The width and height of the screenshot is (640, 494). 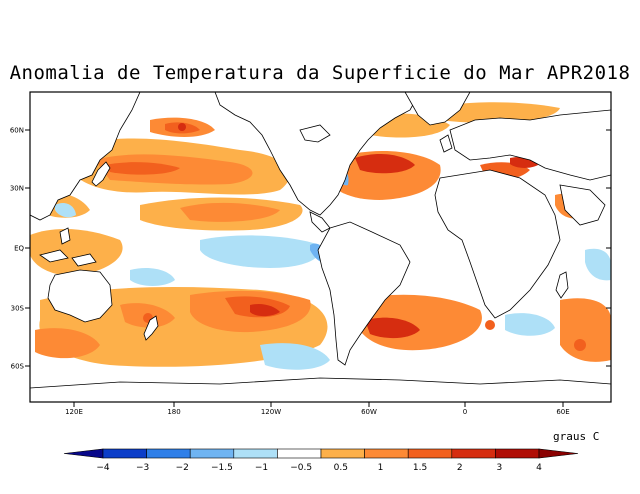 What do you see at coordinates (341, 468) in the screenshot?
I see `colorbar-label: 0.5` at bounding box center [341, 468].